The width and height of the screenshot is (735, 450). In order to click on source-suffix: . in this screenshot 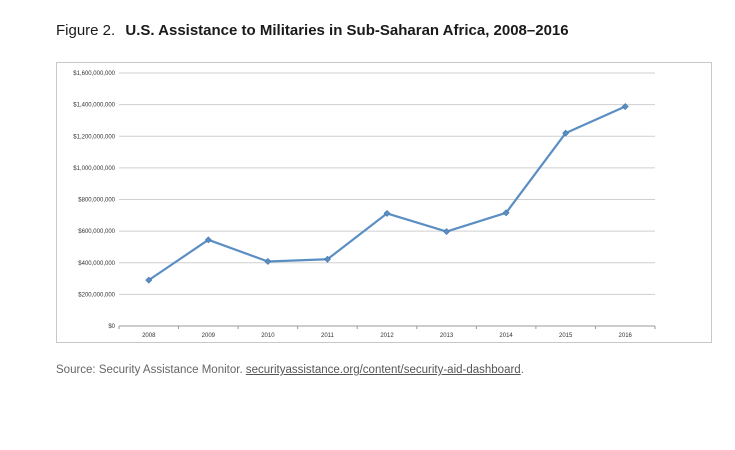, I will do `click(522, 370)`.